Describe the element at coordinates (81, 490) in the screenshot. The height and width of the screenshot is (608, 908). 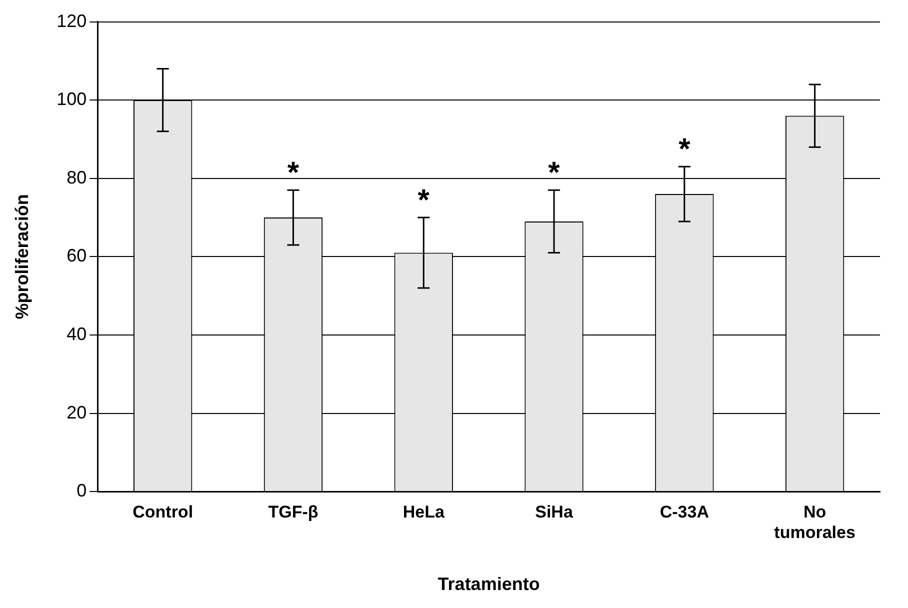
I see `y-tick-label: 0` at that location.